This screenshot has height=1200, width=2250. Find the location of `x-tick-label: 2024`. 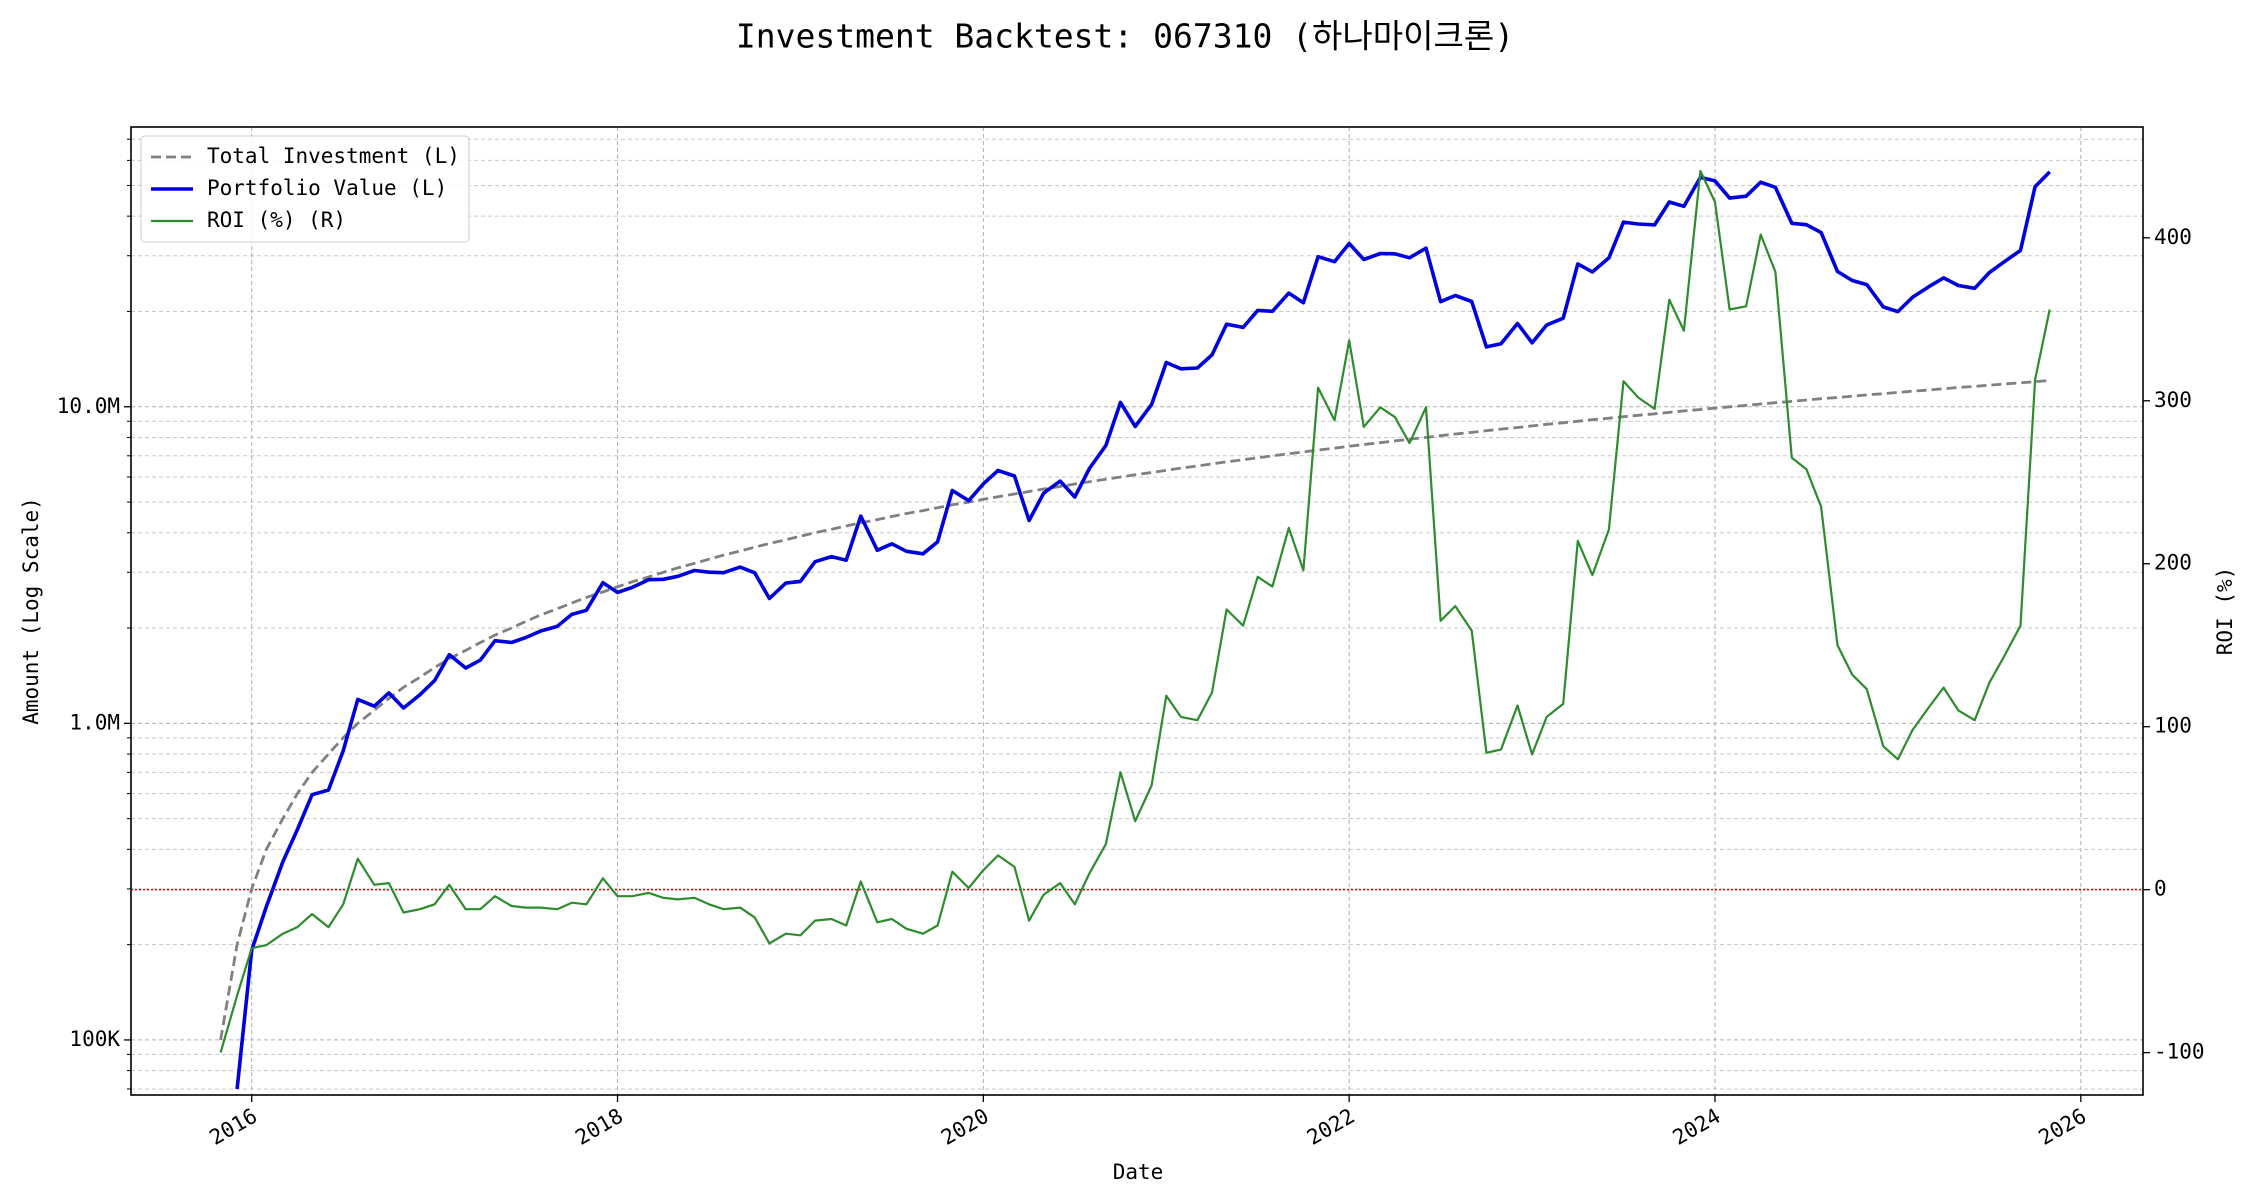

x-tick-label: 2024 is located at coordinates (1697, 1127).